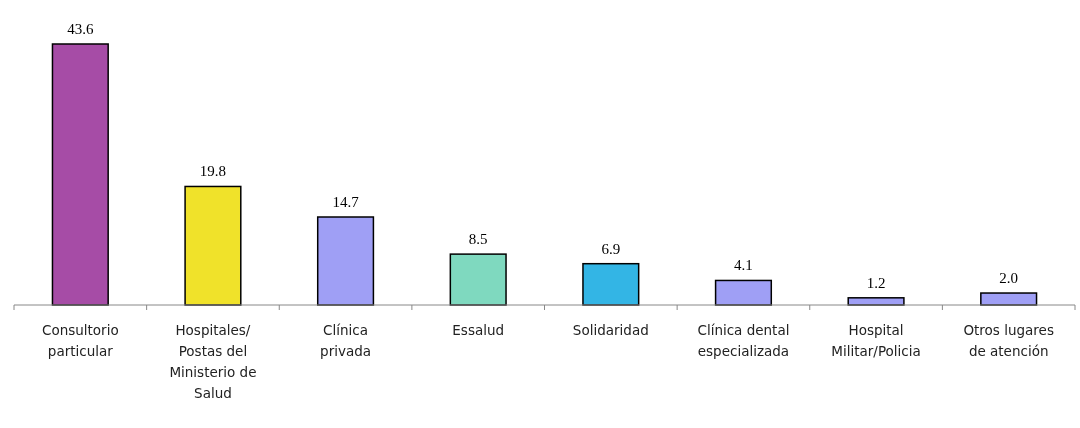 The image size is (1080, 428). I want to click on data-label: 43.6, so click(80, 29).